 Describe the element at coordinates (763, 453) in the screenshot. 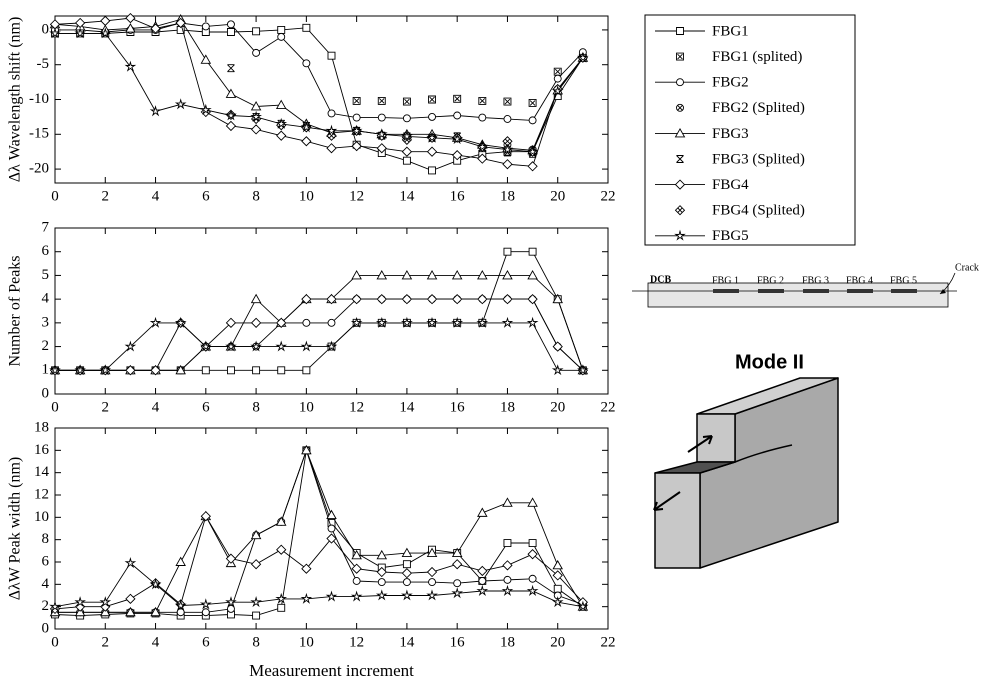

I see `crack-line` at that location.